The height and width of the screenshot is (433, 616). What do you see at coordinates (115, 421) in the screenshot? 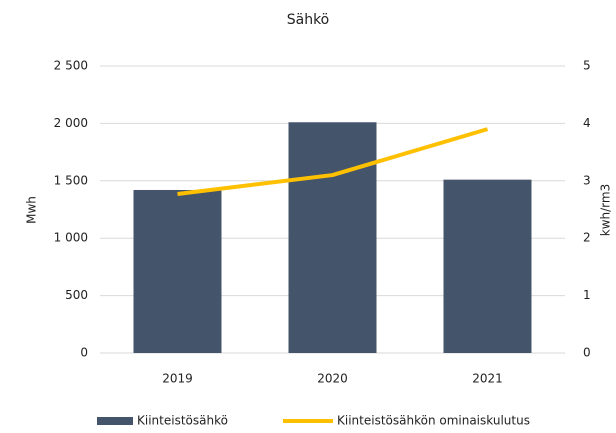
I see `legend-swatch` at bounding box center [115, 421].